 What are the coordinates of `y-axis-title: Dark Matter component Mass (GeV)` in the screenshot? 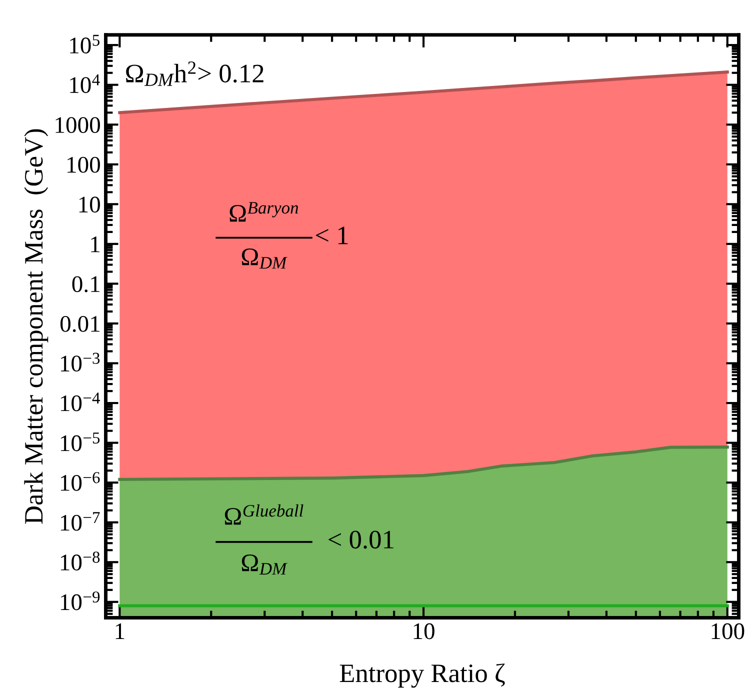 It's located at (36, 326).